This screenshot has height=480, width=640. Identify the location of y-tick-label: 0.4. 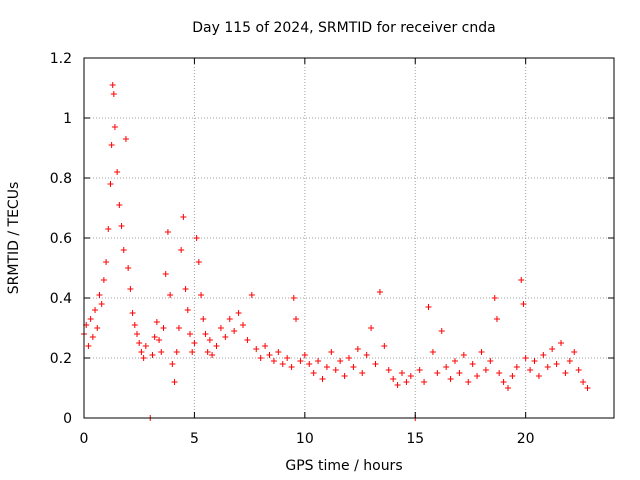
(61, 299).